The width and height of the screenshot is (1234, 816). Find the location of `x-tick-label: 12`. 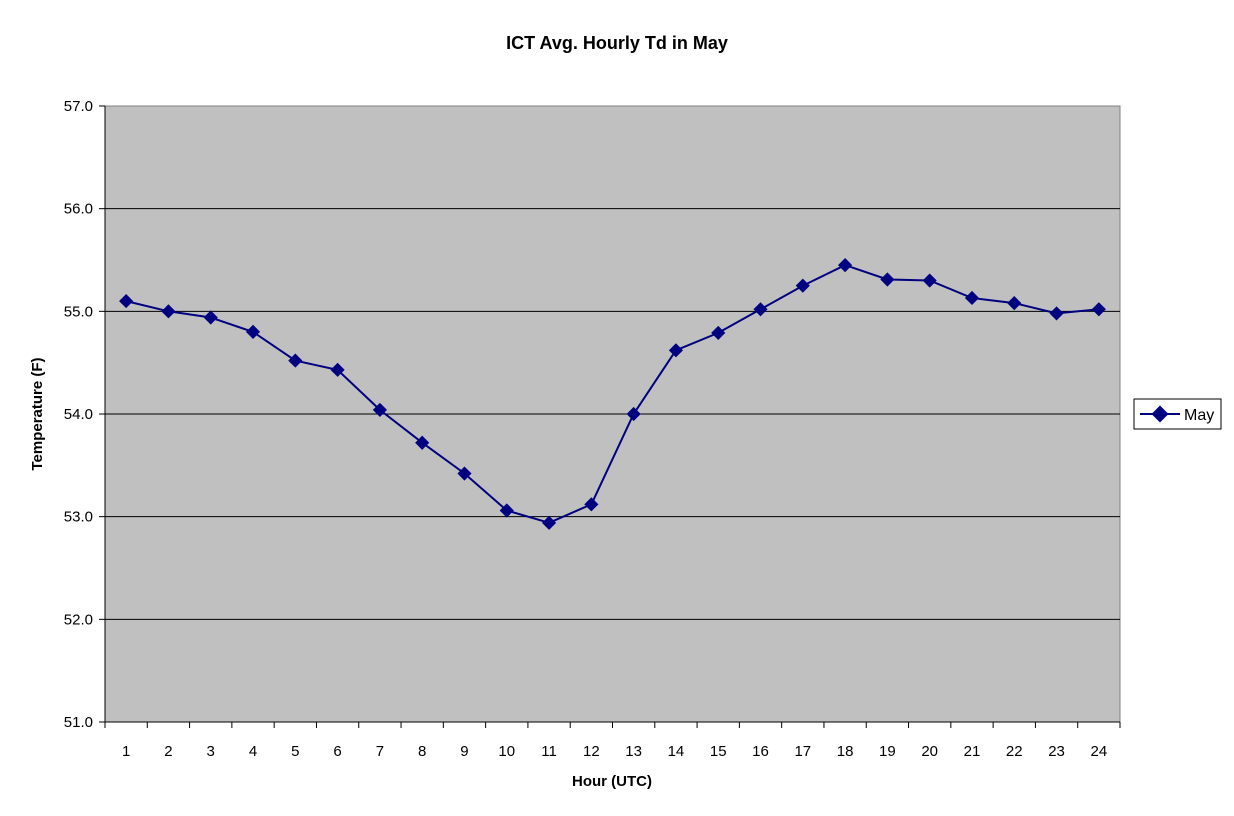

x-tick-label: 12 is located at coordinates (591, 751).